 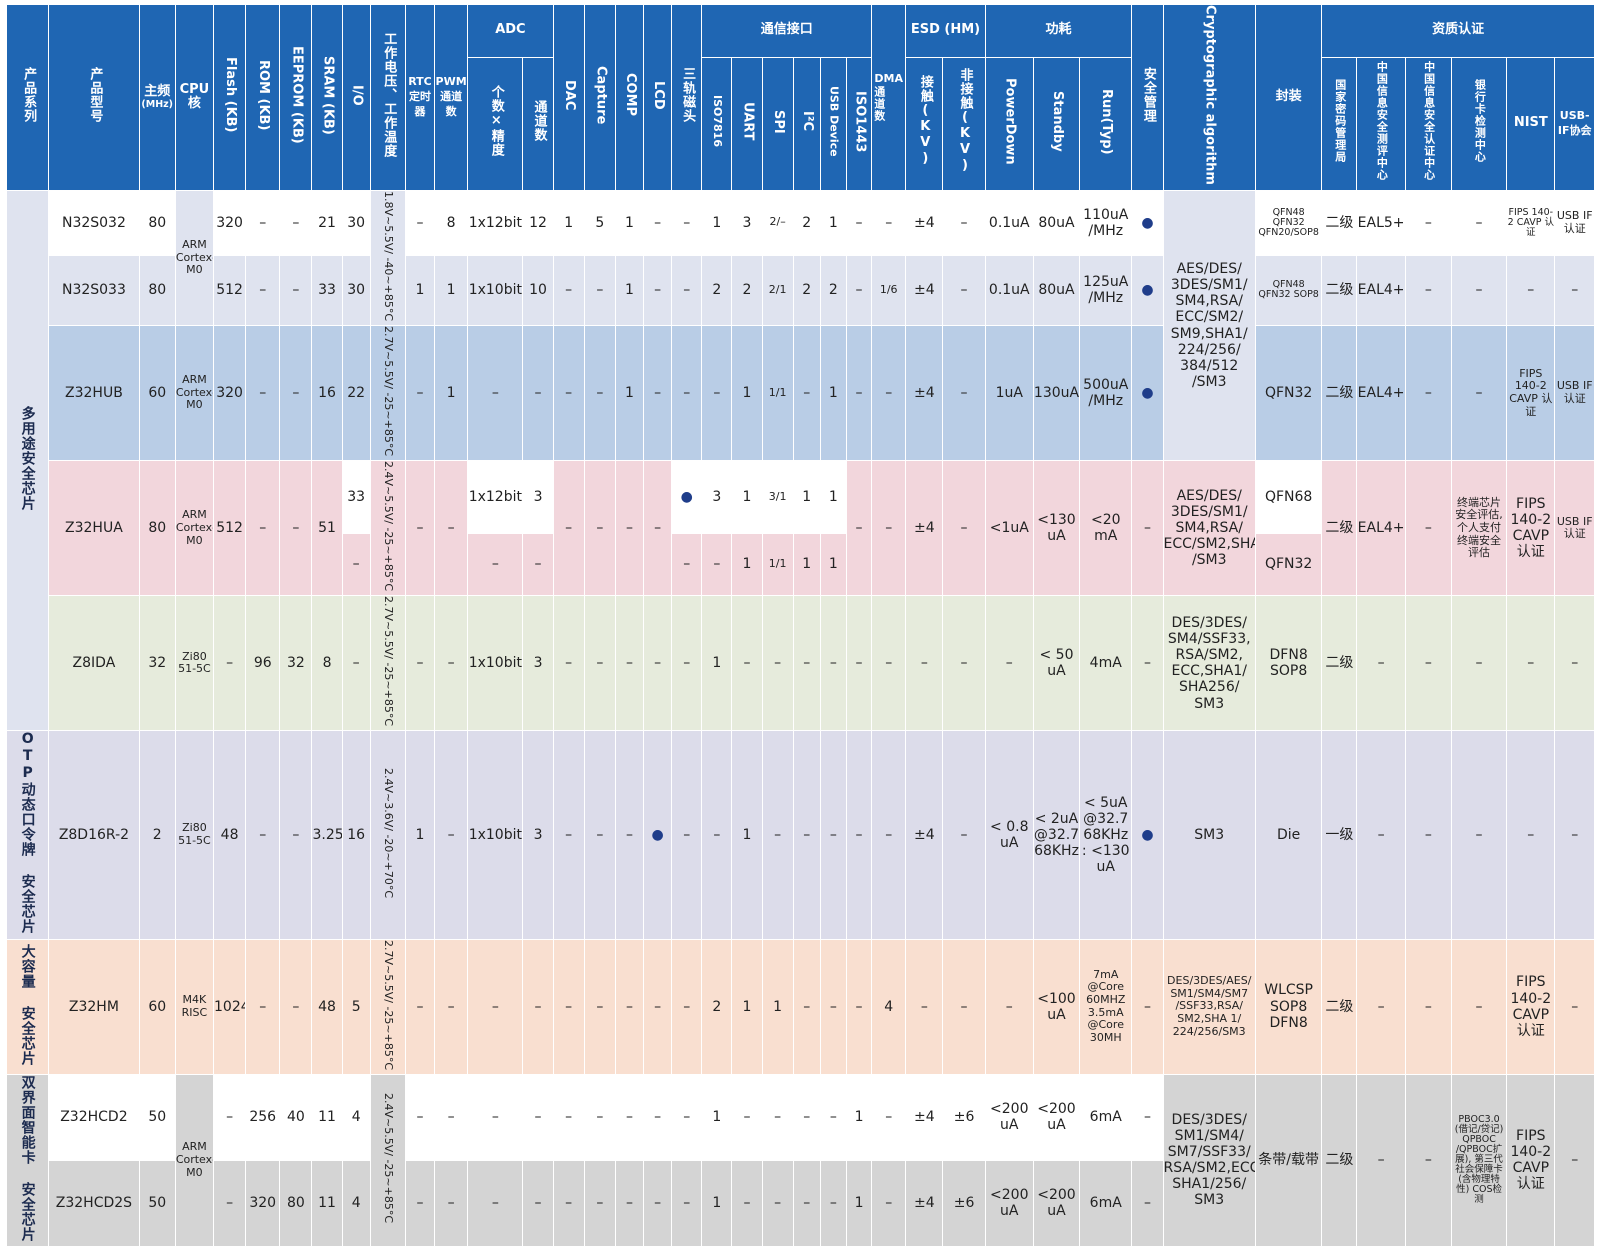 What do you see at coordinates (747, 1117) in the screenshot?
I see `uart-cell: –` at bounding box center [747, 1117].